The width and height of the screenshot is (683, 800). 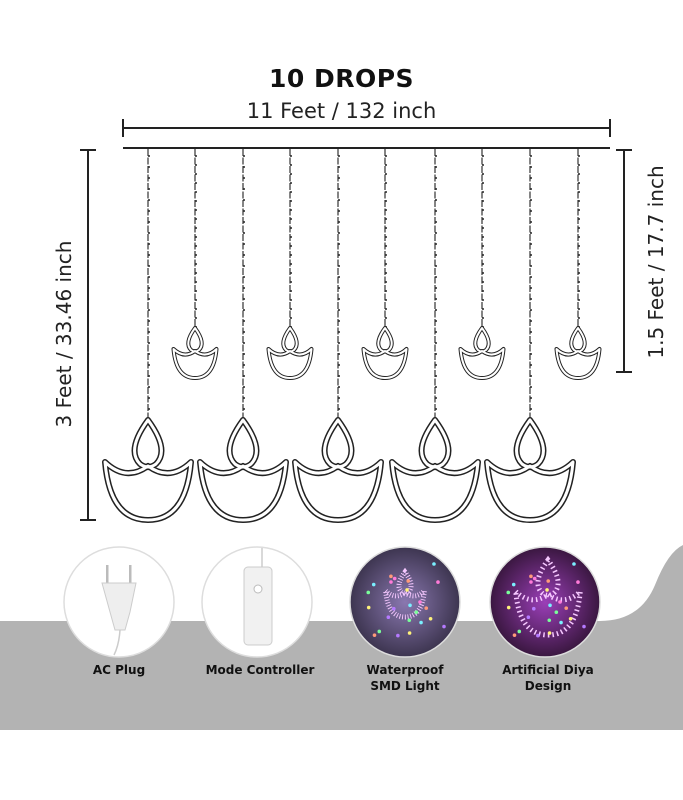 What do you see at coordinates (405, 678) in the screenshot?
I see `feature-label-waterproof: Waterproof SMD Light` at bounding box center [405, 678].